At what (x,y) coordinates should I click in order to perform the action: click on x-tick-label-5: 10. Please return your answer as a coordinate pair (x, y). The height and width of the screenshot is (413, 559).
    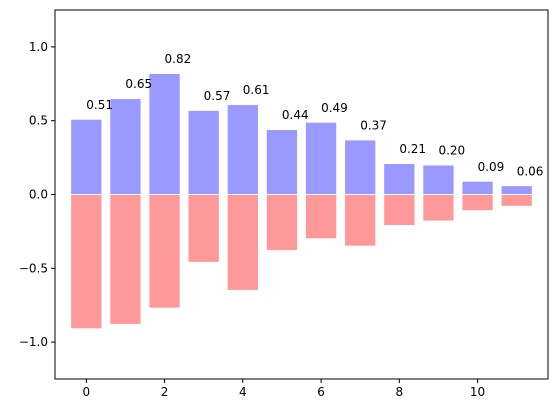
    Looking at the image, I should click on (477, 392).